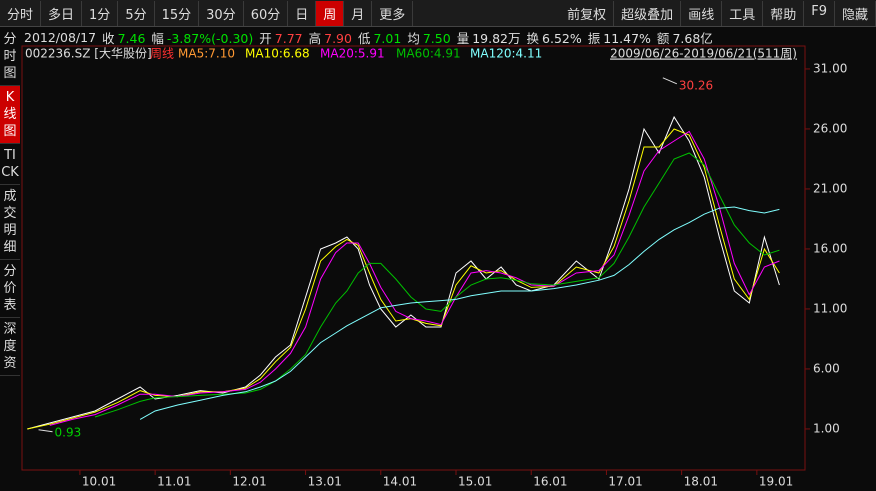 The height and width of the screenshot is (491, 876). What do you see at coordinates (784, 13) in the screenshot?
I see `tool-button: 帮助` at bounding box center [784, 13].